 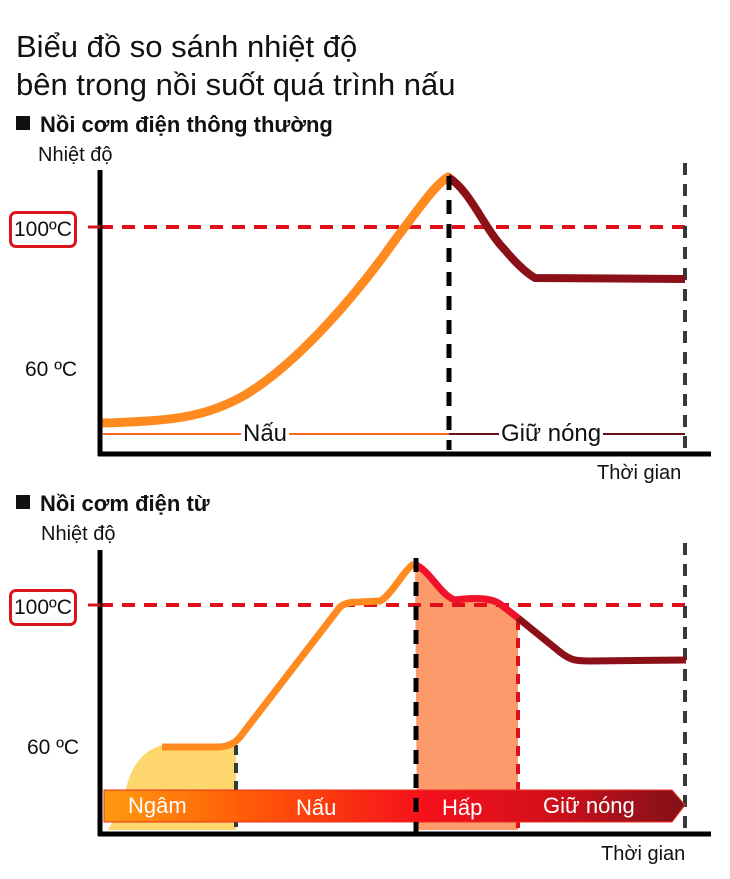 I want to click on chart2-phase-soak-label: Ngâm, so click(x=157, y=805).